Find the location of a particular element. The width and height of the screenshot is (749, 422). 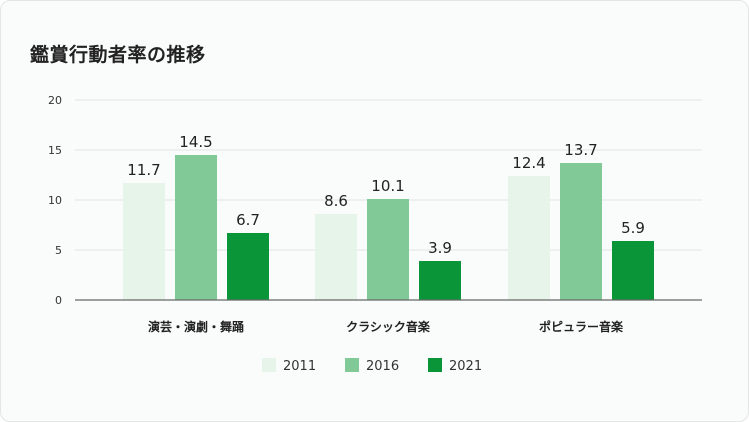

data-label: 12.4 is located at coordinates (528, 163).